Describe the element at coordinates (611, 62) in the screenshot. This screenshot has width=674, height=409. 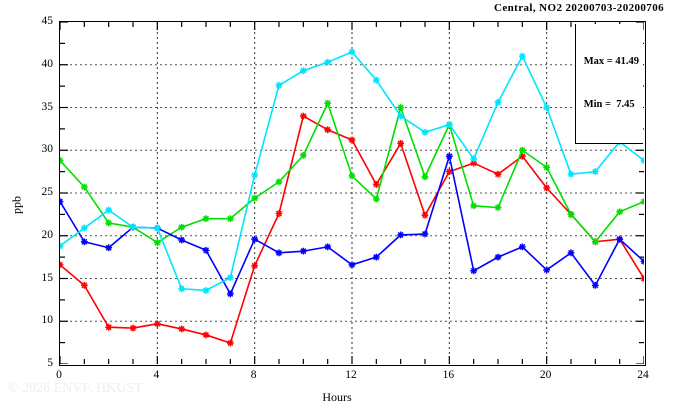
I see `legend-max-label: Max = 41.49` at that location.